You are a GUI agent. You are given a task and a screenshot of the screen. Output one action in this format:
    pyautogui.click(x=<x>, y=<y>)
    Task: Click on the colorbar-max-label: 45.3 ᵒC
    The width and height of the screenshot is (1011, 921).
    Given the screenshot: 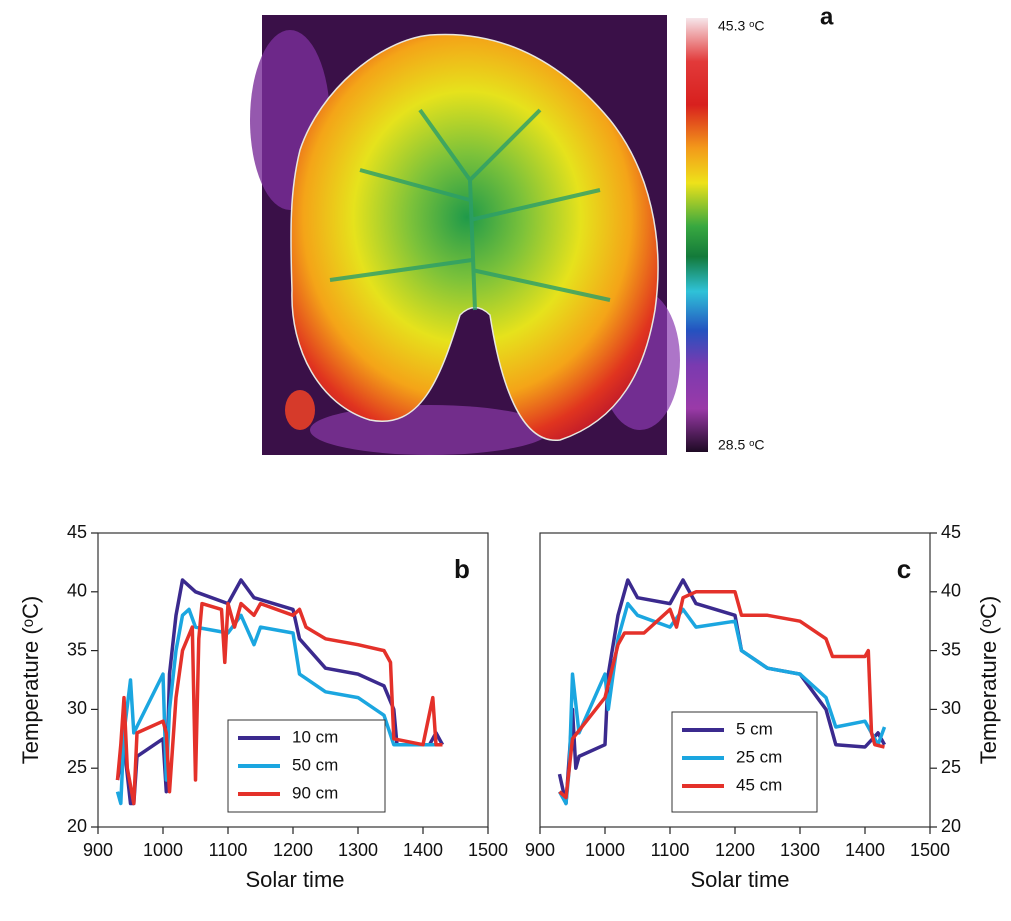 What is the action you would take?
    pyautogui.click(x=741, y=26)
    